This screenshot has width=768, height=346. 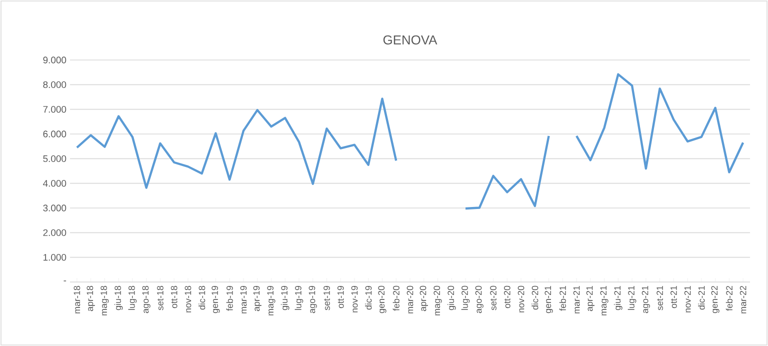 What do you see at coordinates (646, 300) in the screenshot?
I see `x-tick-label: ago-21` at bounding box center [646, 300].